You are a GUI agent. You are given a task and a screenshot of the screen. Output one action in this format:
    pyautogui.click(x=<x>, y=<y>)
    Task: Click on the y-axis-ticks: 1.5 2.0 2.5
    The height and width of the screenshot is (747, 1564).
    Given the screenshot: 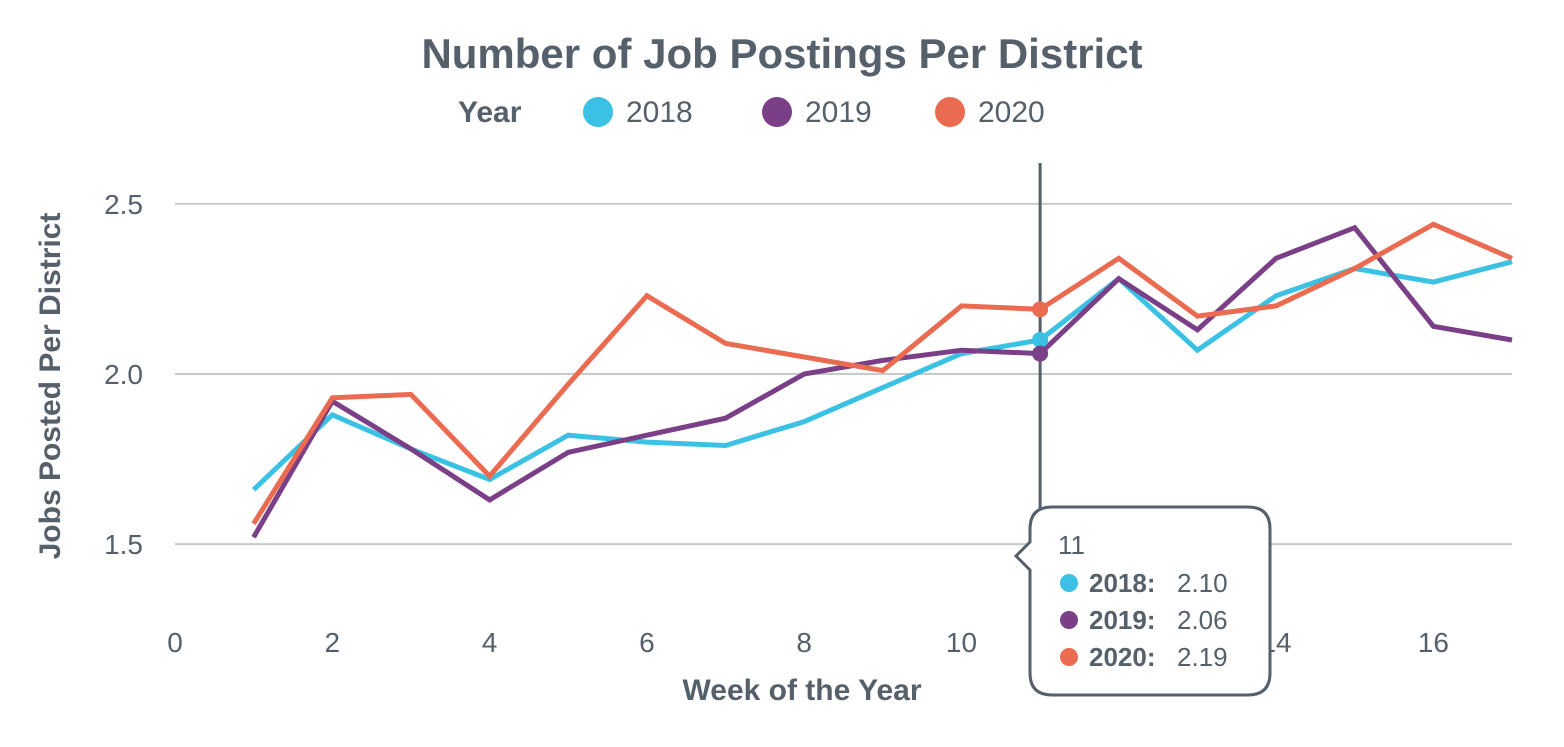 What is the action you would take?
    pyautogui.click(x=123, y=374)
    